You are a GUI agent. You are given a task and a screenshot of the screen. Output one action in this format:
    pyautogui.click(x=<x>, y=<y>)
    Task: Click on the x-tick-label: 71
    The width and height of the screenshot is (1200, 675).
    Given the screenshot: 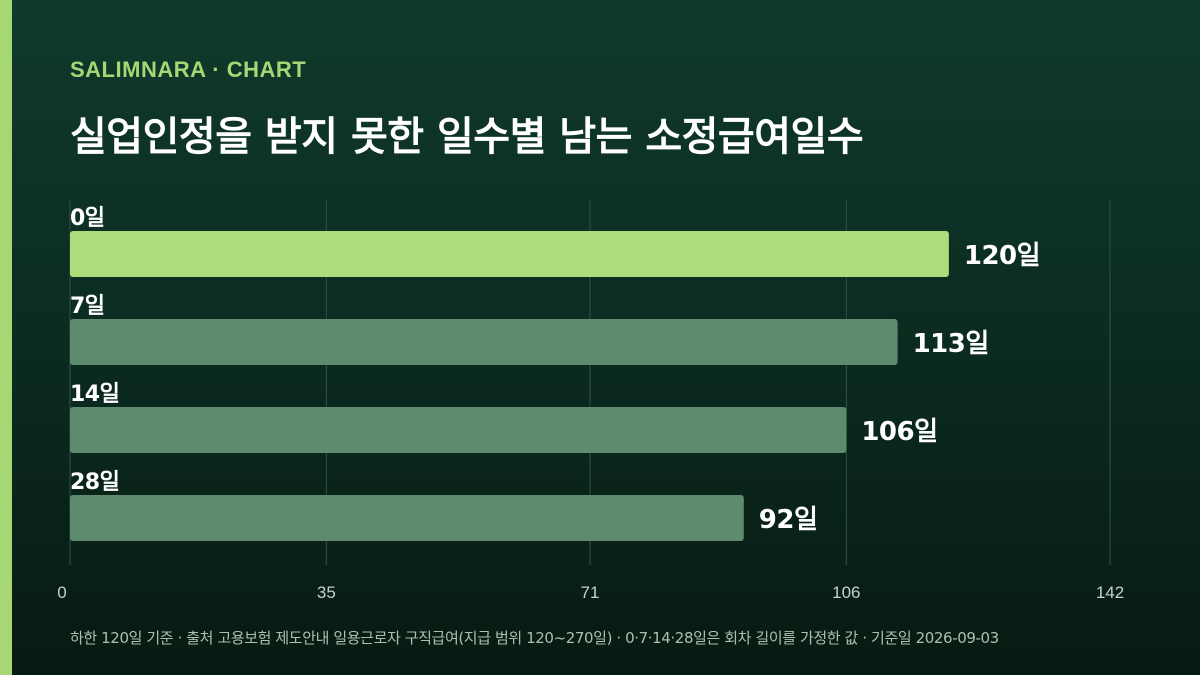 What is the action you would take?
    pyautogui.click(x=590, y=592)
    